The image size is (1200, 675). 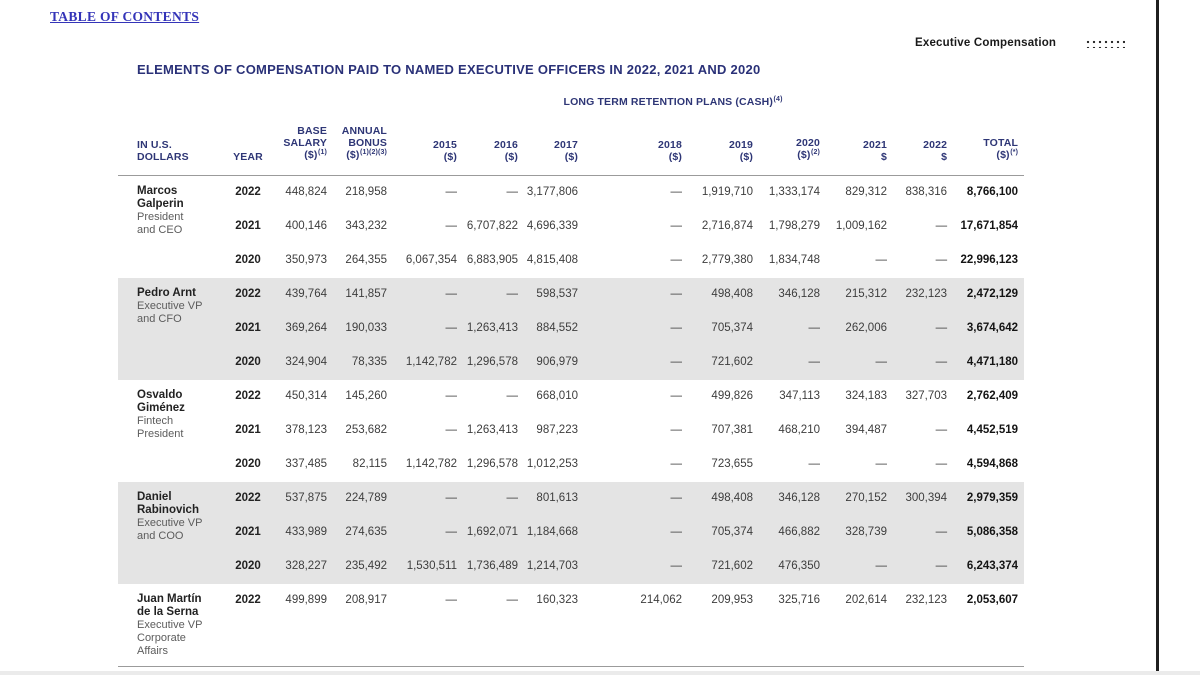 I want to click on column-header-cell: 2018 ($), so click(x=636, y=146).